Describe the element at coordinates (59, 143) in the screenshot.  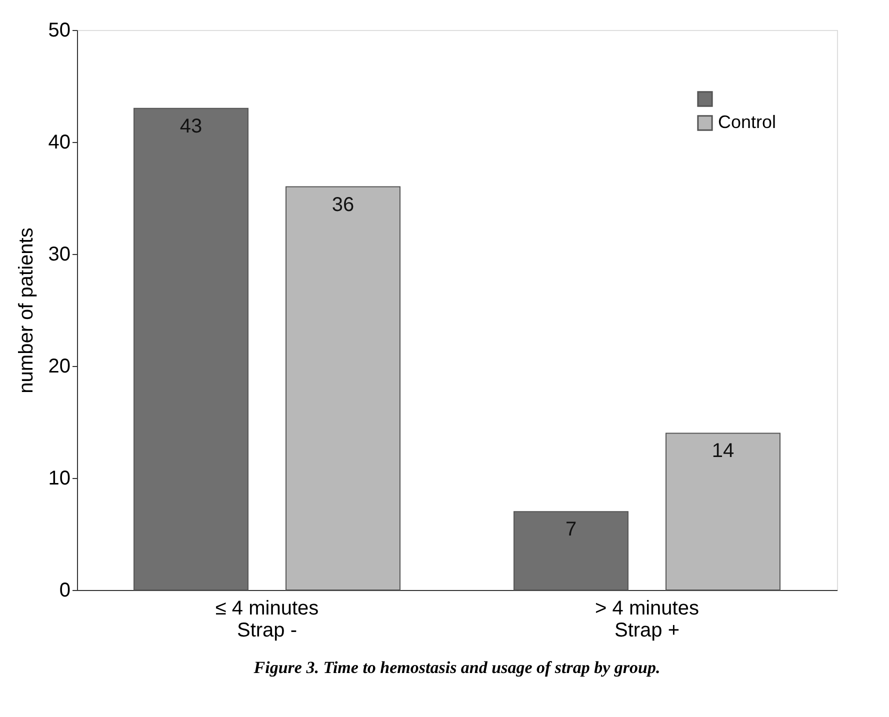
I see `y-tick-label: 40` at that location.